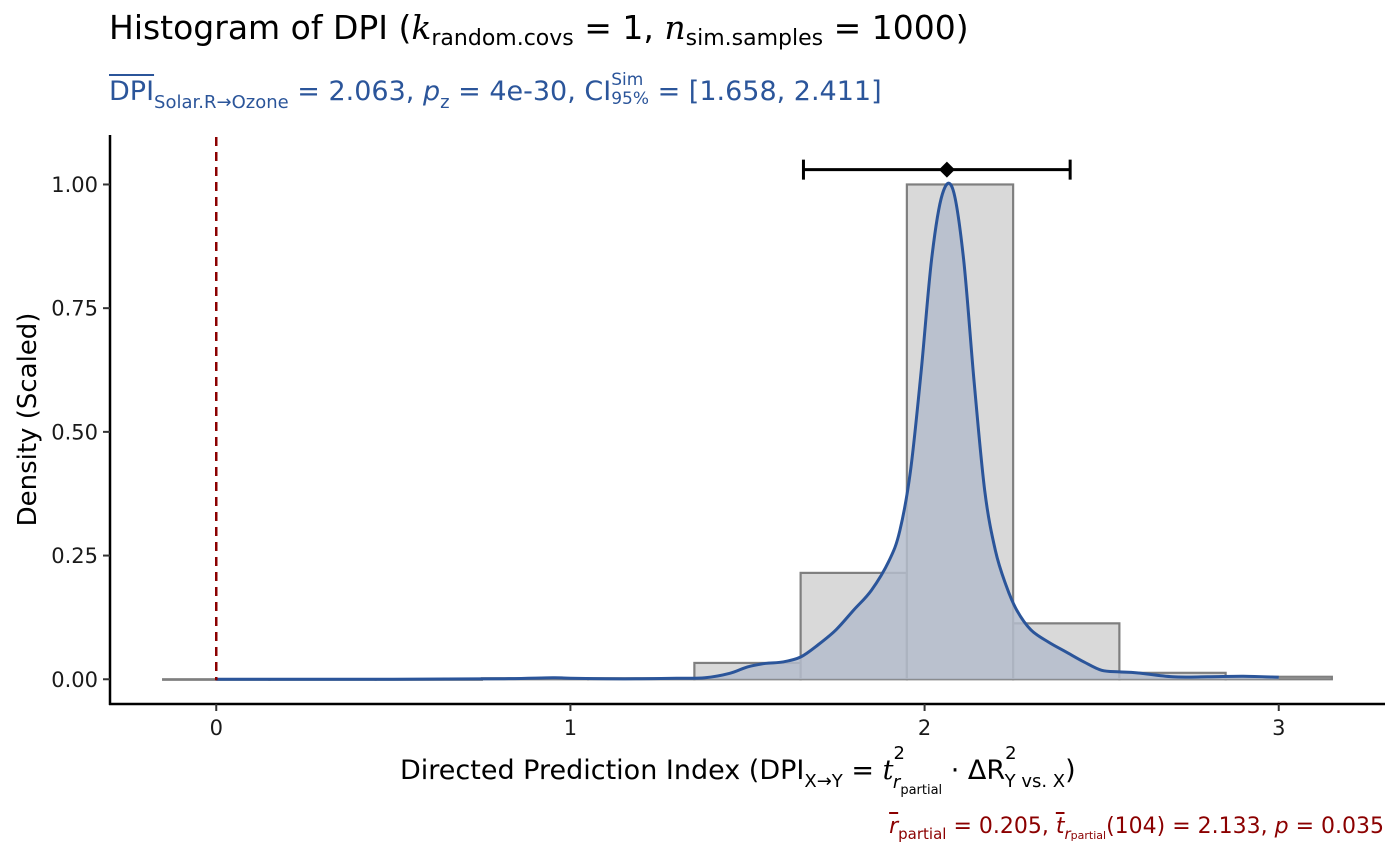 This screenshot has height=866, width=1400. I want to click on title-n: n, so click(675, 27).